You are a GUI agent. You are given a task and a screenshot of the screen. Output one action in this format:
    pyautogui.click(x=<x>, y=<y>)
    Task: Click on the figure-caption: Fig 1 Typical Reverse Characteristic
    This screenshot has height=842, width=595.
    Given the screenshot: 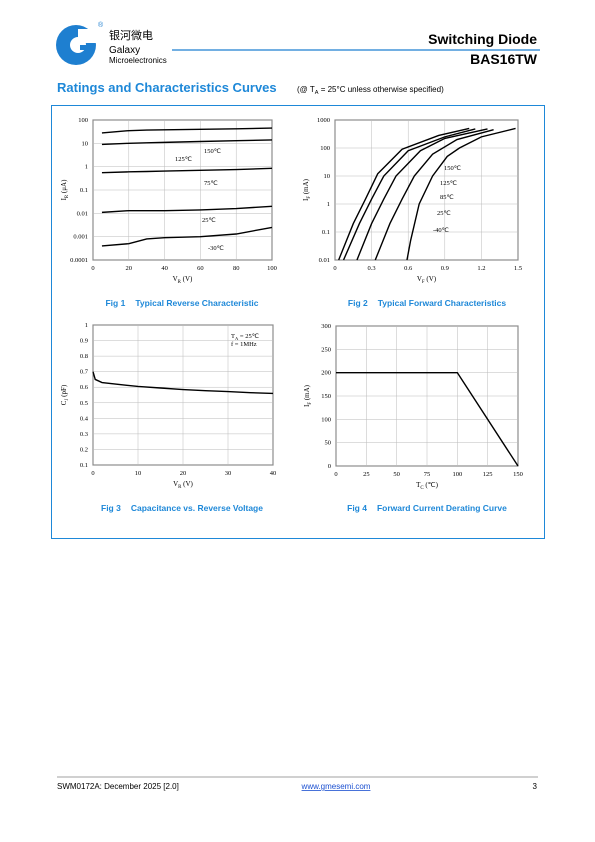 What is the action you would take?
    pyautogui.click(x=181, y=303)
    